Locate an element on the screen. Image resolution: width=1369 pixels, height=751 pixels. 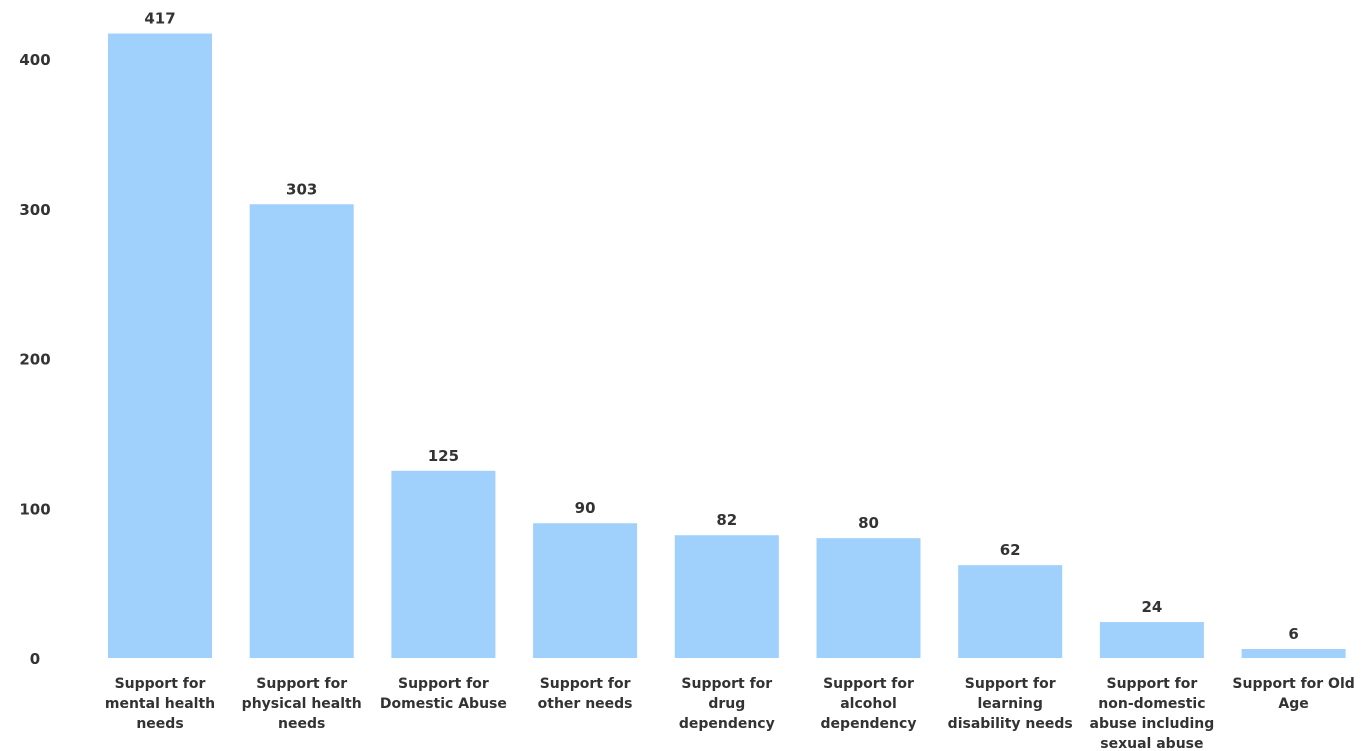
x-tick-label: Support for mental health needs is located at coordinates (160, 704).